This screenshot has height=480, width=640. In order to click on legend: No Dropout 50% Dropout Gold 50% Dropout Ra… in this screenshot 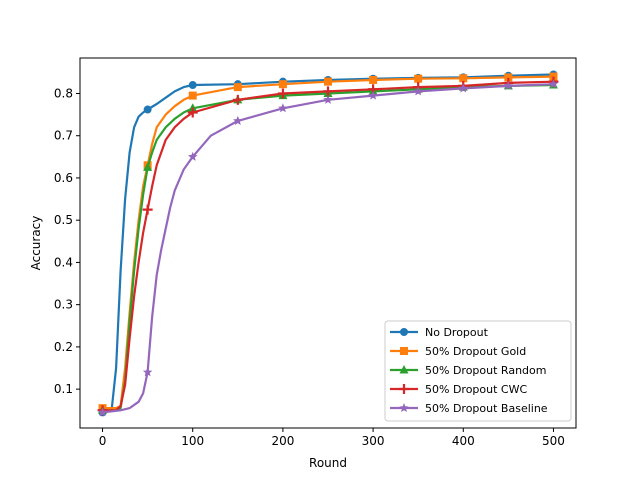, I will do `click(478, 371)`.